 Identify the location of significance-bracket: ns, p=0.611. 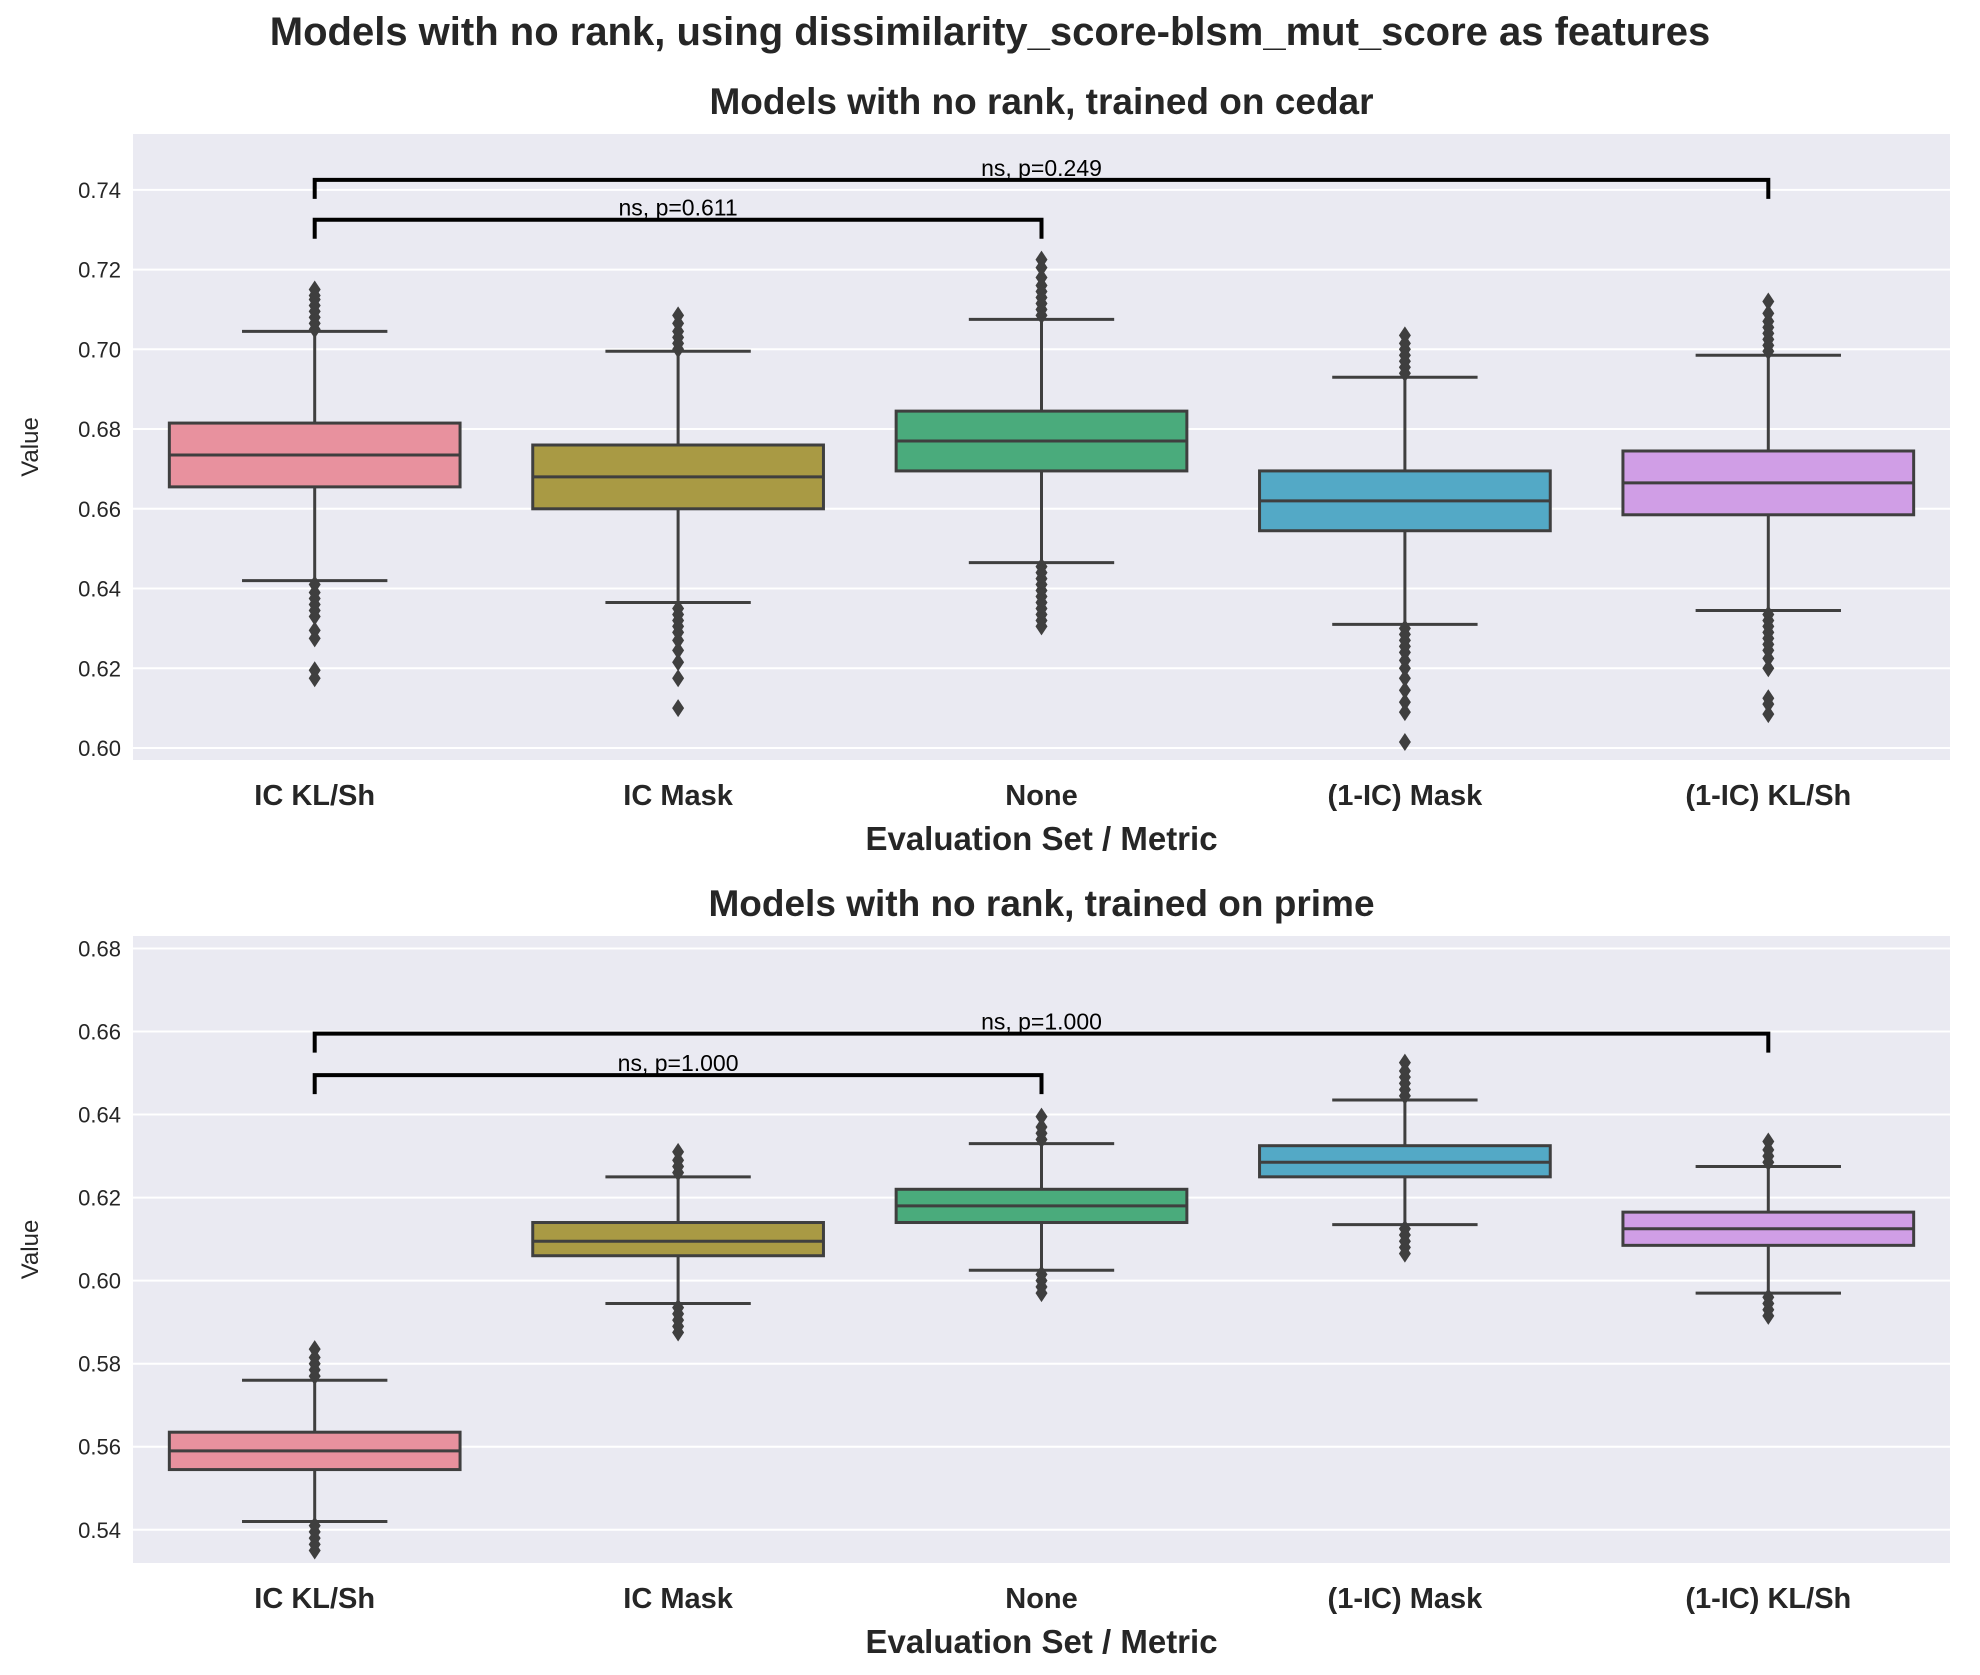
(678, 217).